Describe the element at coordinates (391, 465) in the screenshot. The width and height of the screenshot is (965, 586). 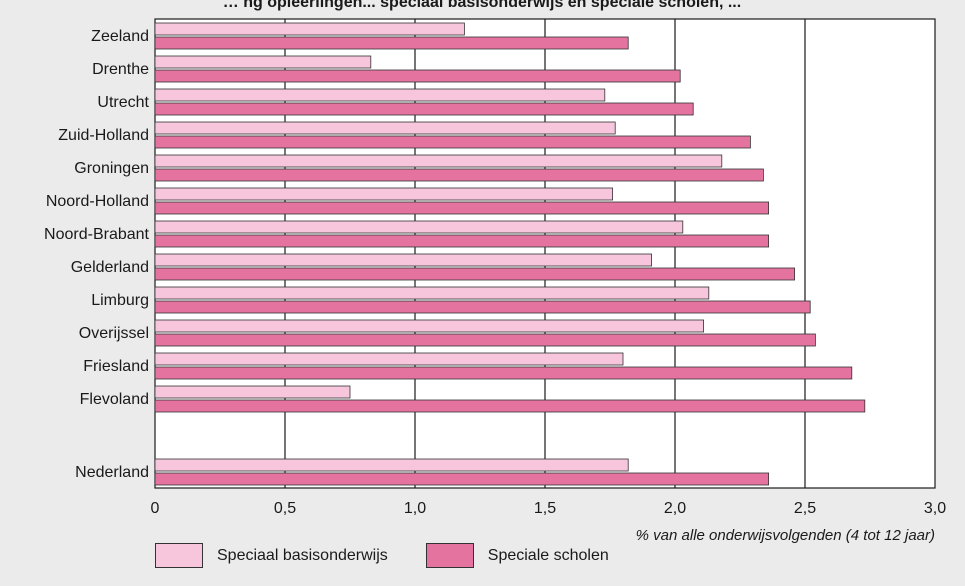
I see `bar-Nederland-speciaal-basisonderwijs` at that location.